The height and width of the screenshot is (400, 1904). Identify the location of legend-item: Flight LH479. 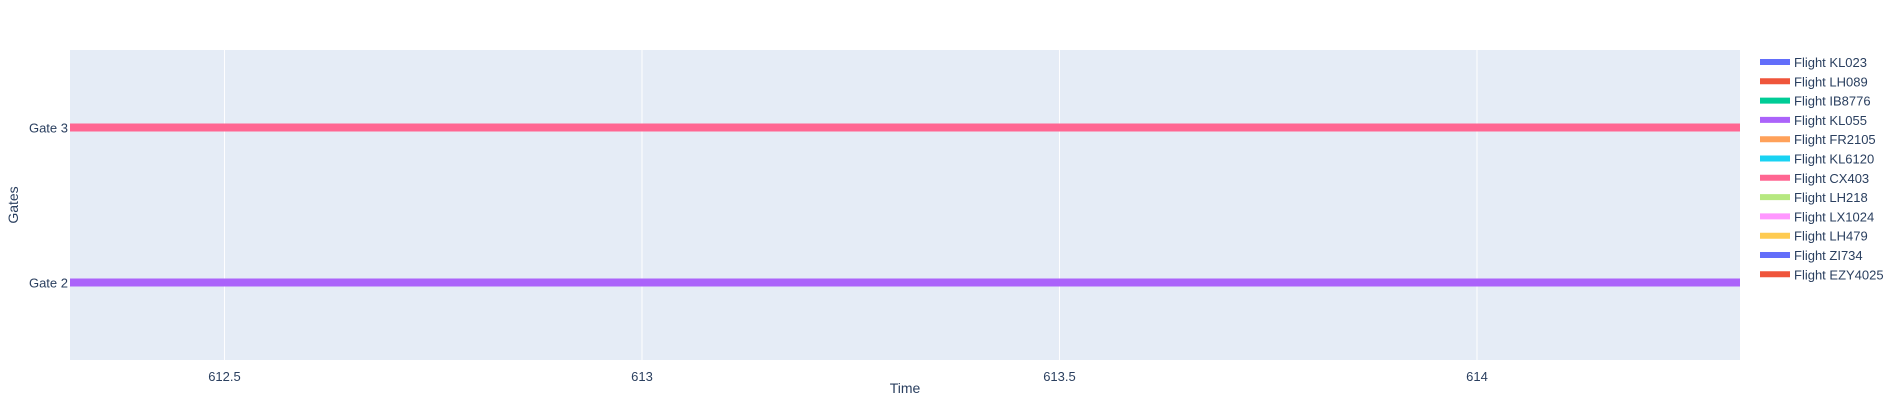
(1814, 236).